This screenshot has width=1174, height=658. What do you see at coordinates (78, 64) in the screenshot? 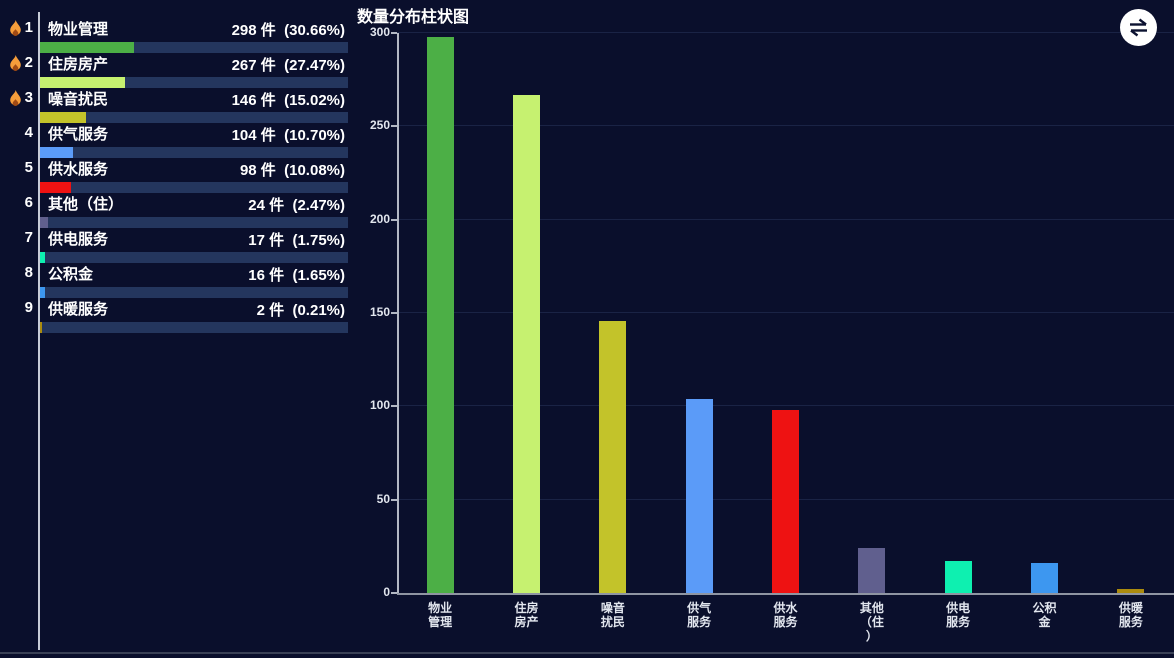
I see `category-name: 住房房产` at bounding box center [78, 64].